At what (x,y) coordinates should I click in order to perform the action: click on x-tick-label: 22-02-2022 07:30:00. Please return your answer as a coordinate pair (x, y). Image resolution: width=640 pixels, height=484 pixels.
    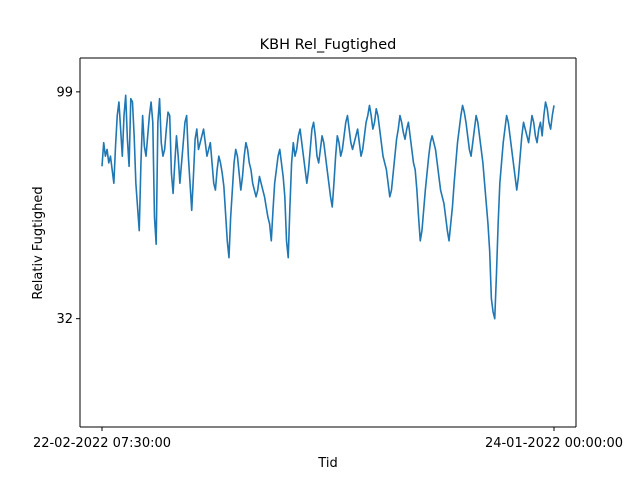
    Looking at the image, I should click on (102, 443).